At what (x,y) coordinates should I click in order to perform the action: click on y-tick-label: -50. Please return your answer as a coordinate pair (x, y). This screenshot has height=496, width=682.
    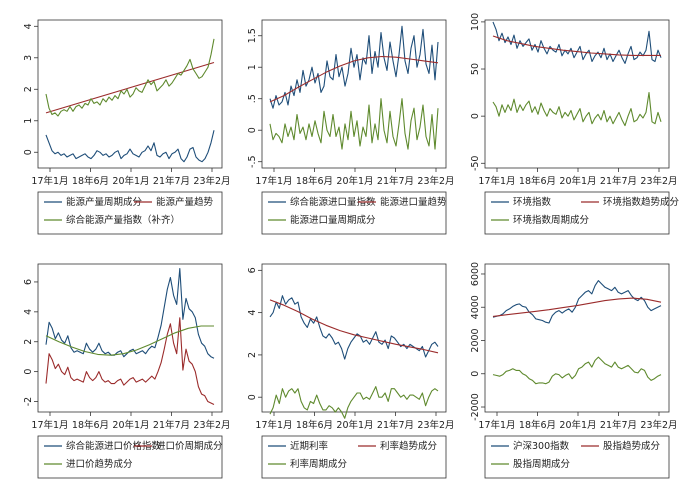
    Looking at the image, I should click on (475, 164).